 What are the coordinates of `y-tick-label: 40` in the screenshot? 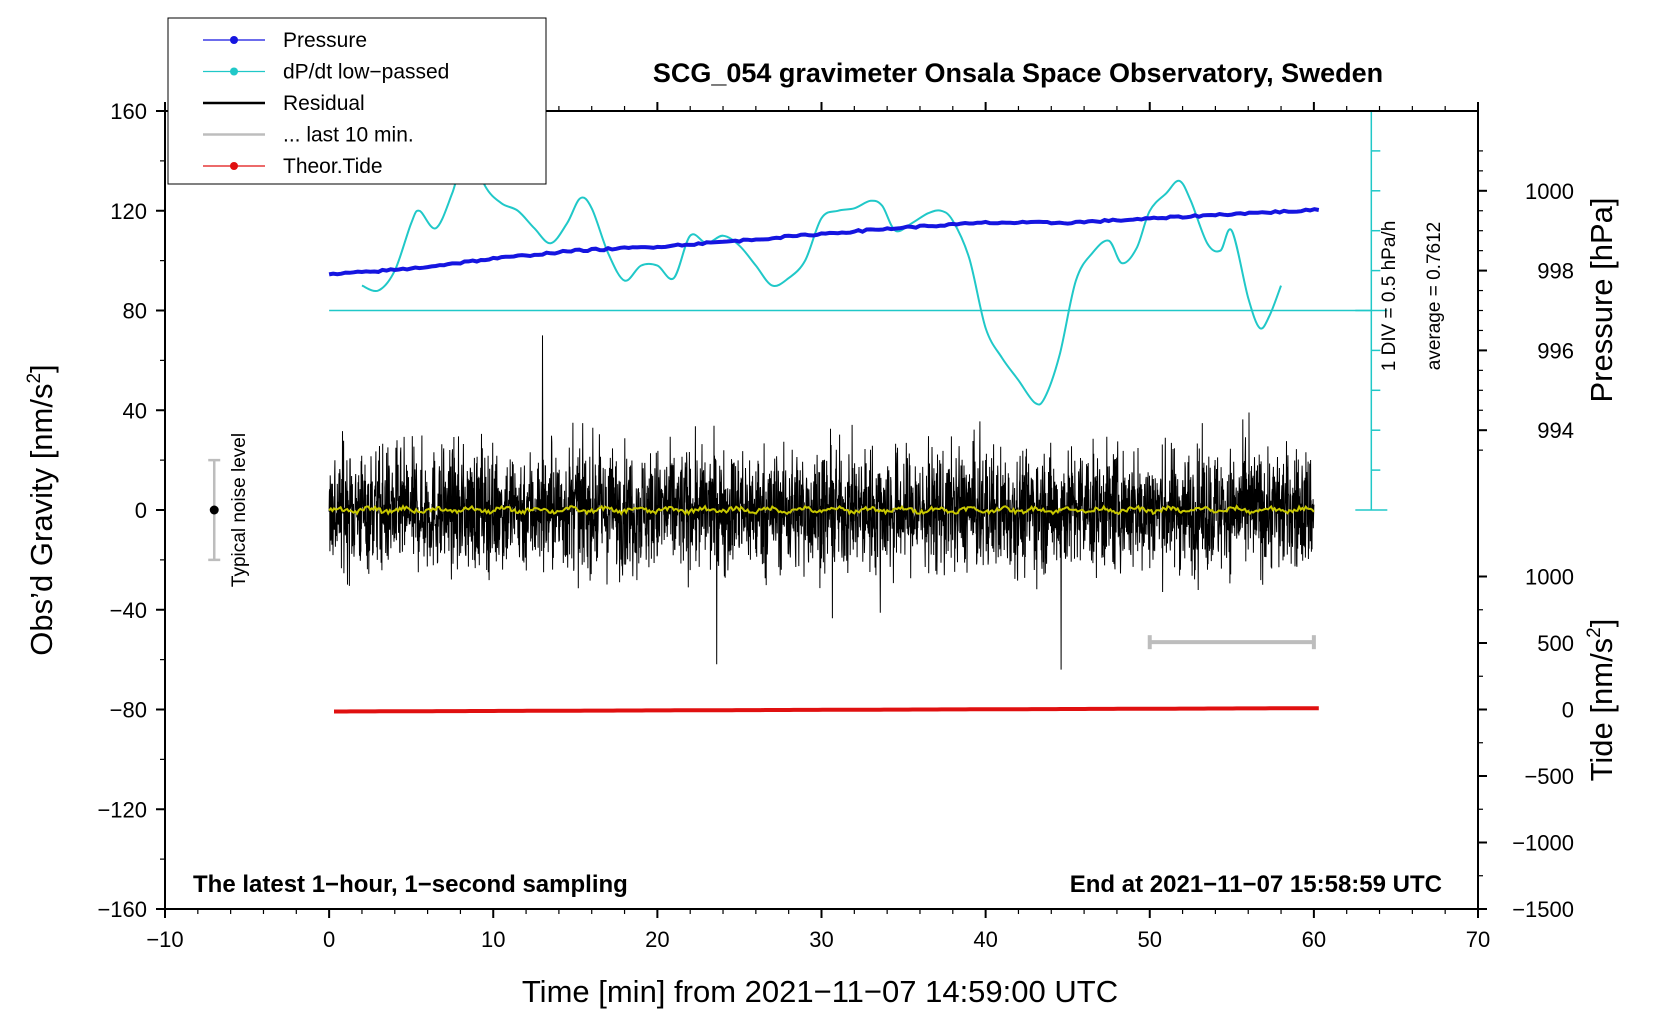 It's located at (135, 410).